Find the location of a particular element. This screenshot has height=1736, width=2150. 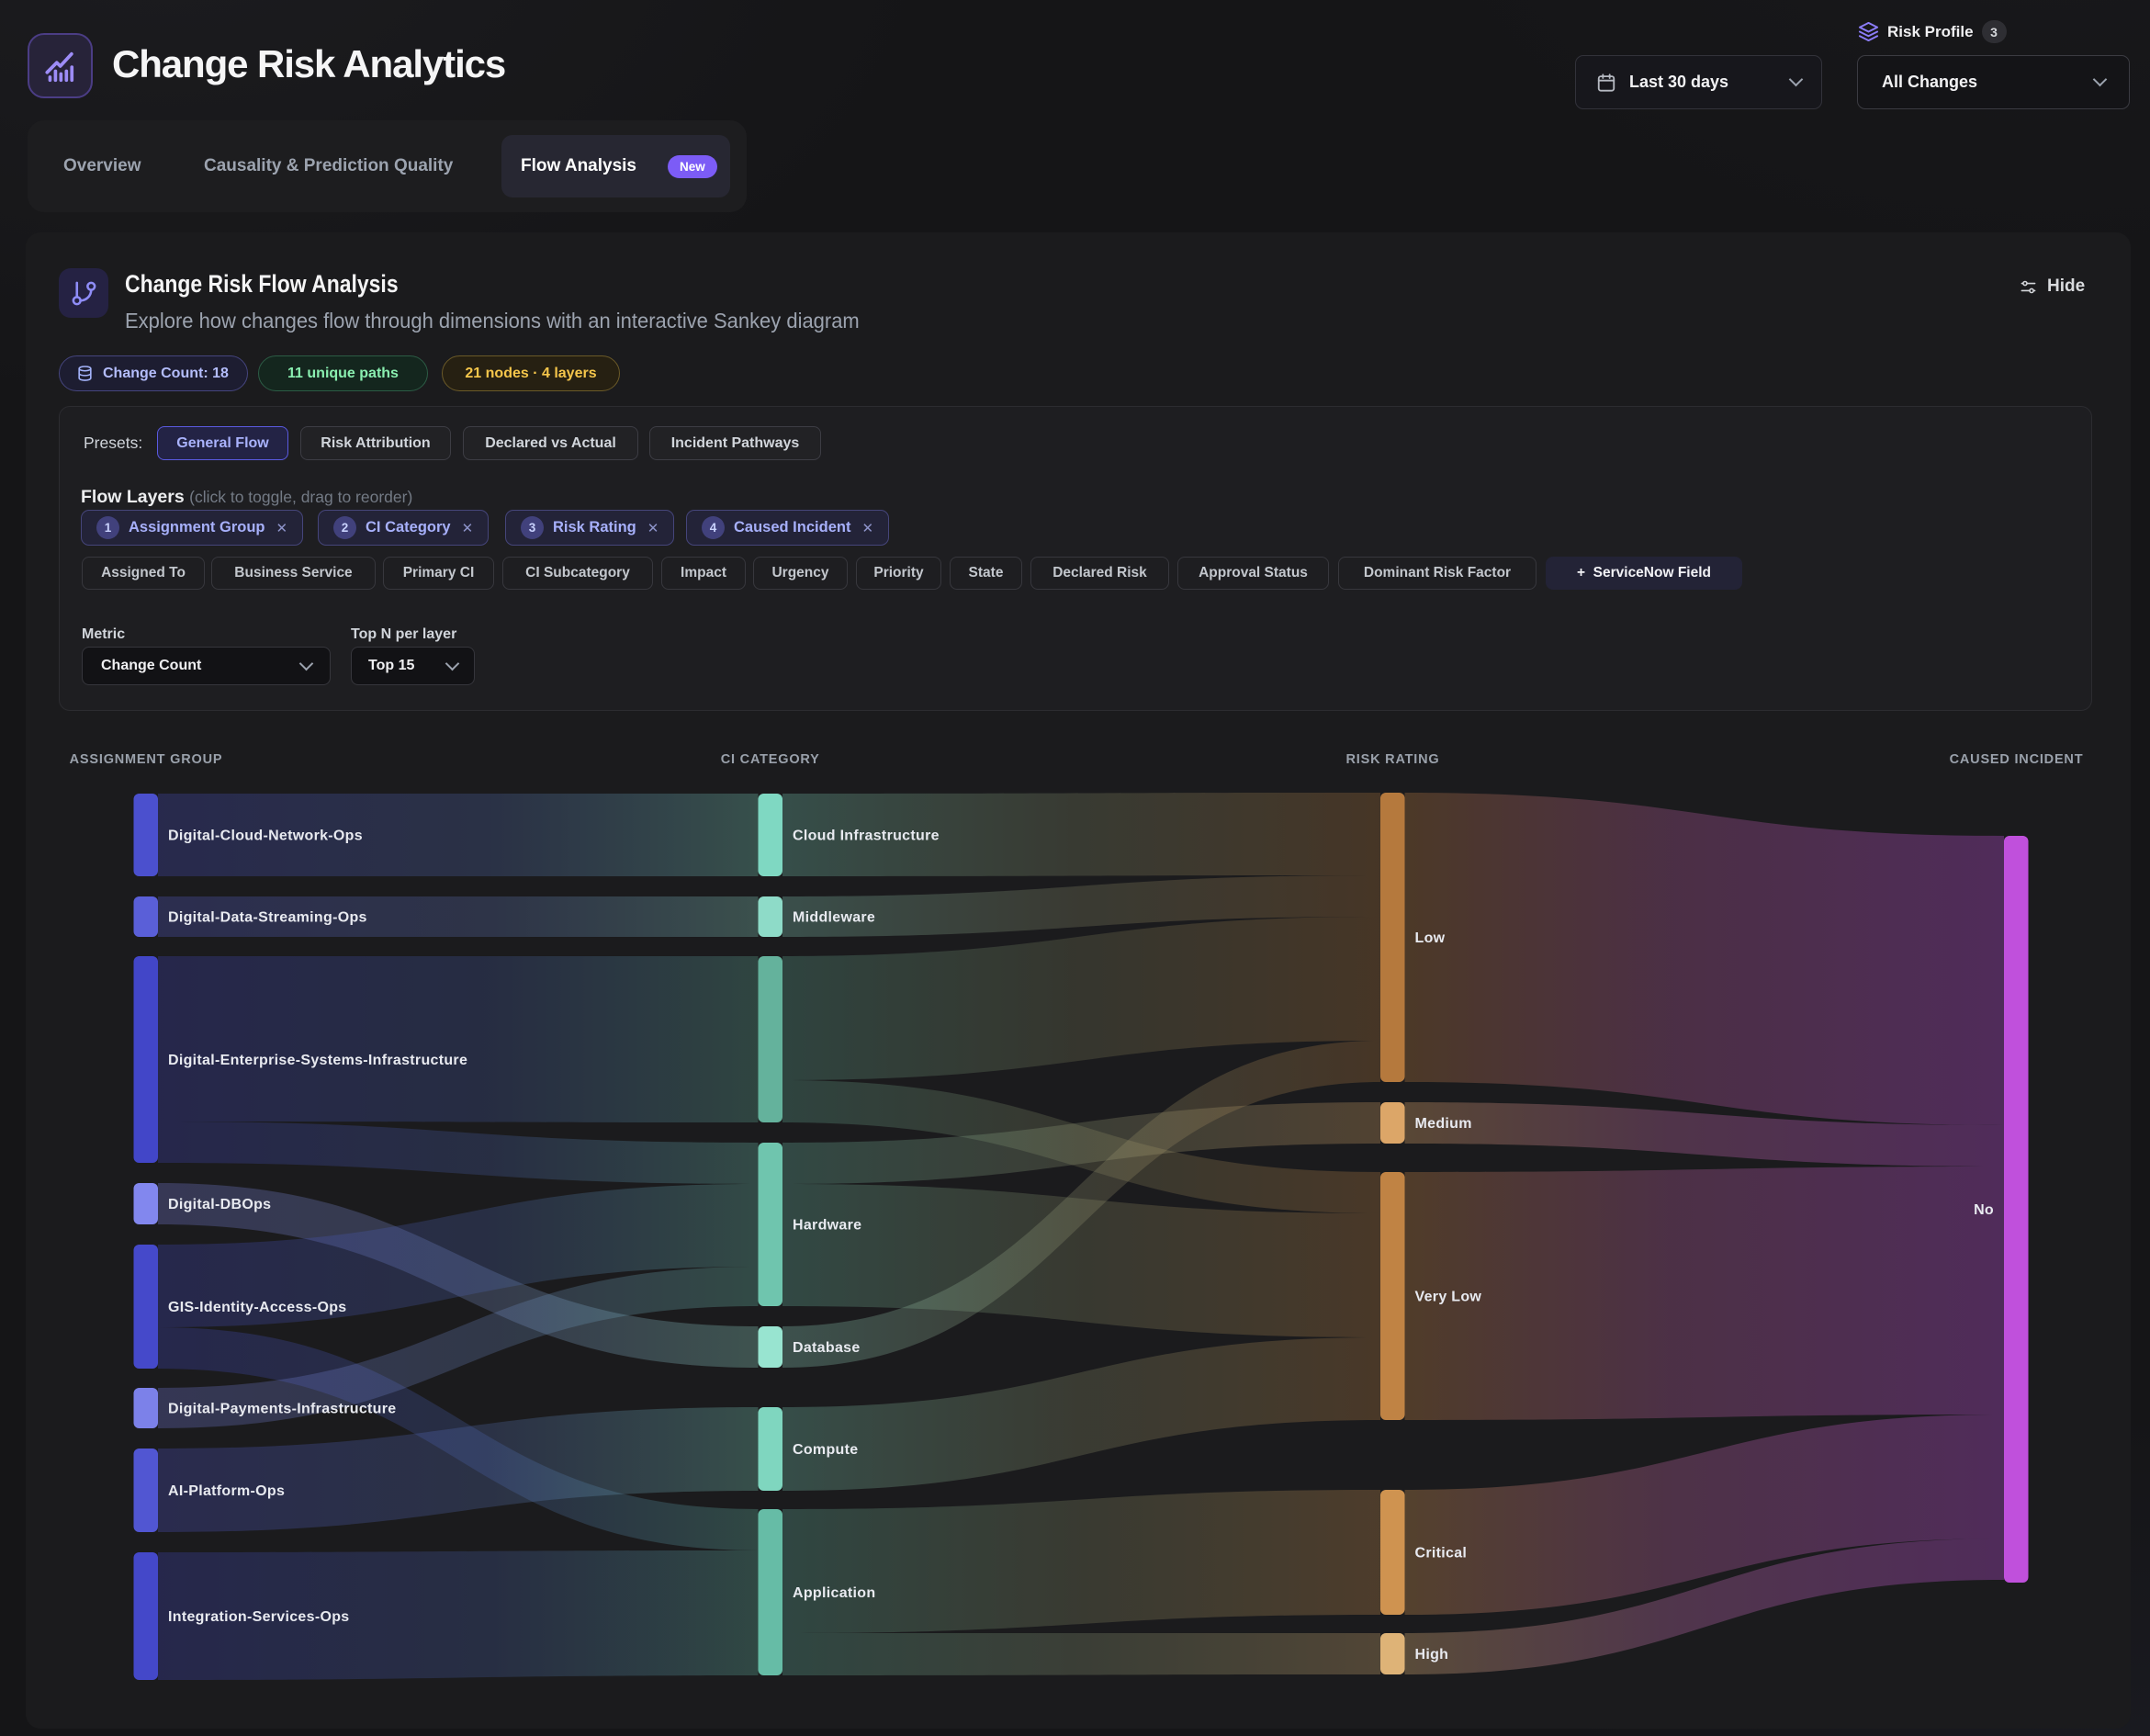

svg-text: Database is located at coordinates (827, 1348).